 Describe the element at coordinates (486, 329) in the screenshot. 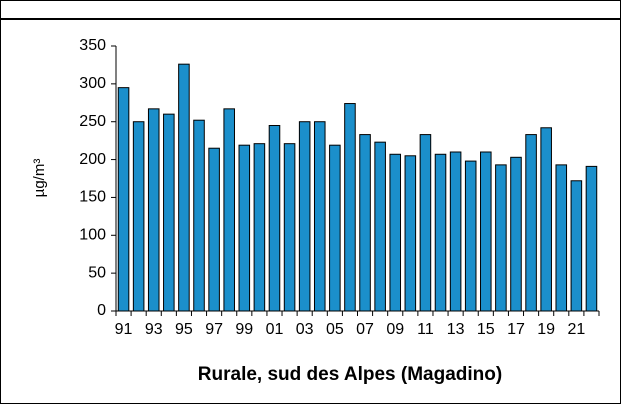

I see `x-tick-label: 15` at that location.